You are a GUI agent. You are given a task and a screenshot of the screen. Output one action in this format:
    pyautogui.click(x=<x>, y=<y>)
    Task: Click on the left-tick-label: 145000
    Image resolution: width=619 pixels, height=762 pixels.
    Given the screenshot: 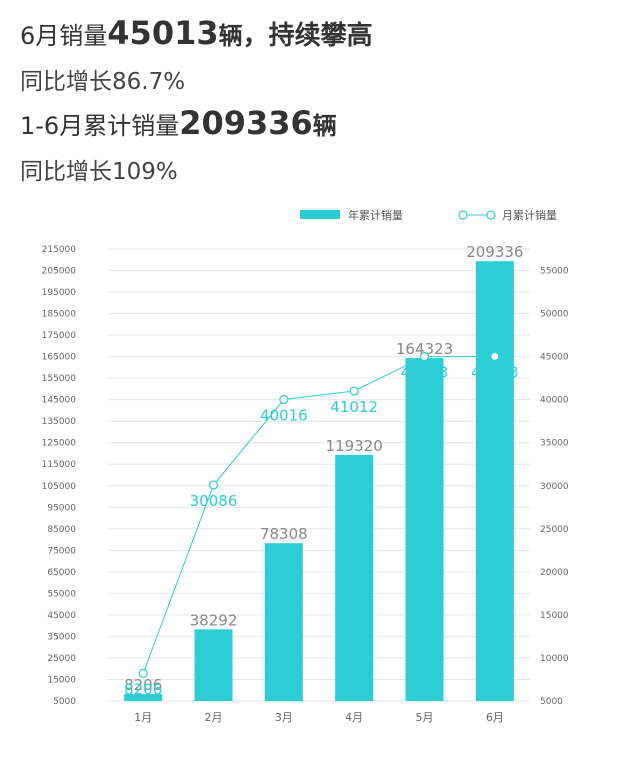 What is the action you would take?
    pyautogui.click(x=59, y=401)
    